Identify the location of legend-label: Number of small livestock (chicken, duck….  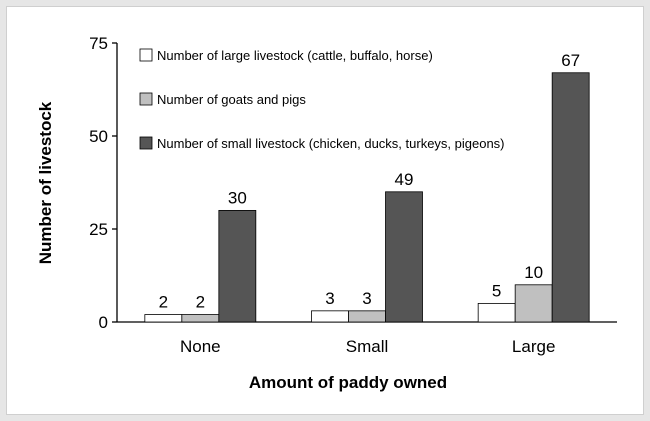
(331, 143).